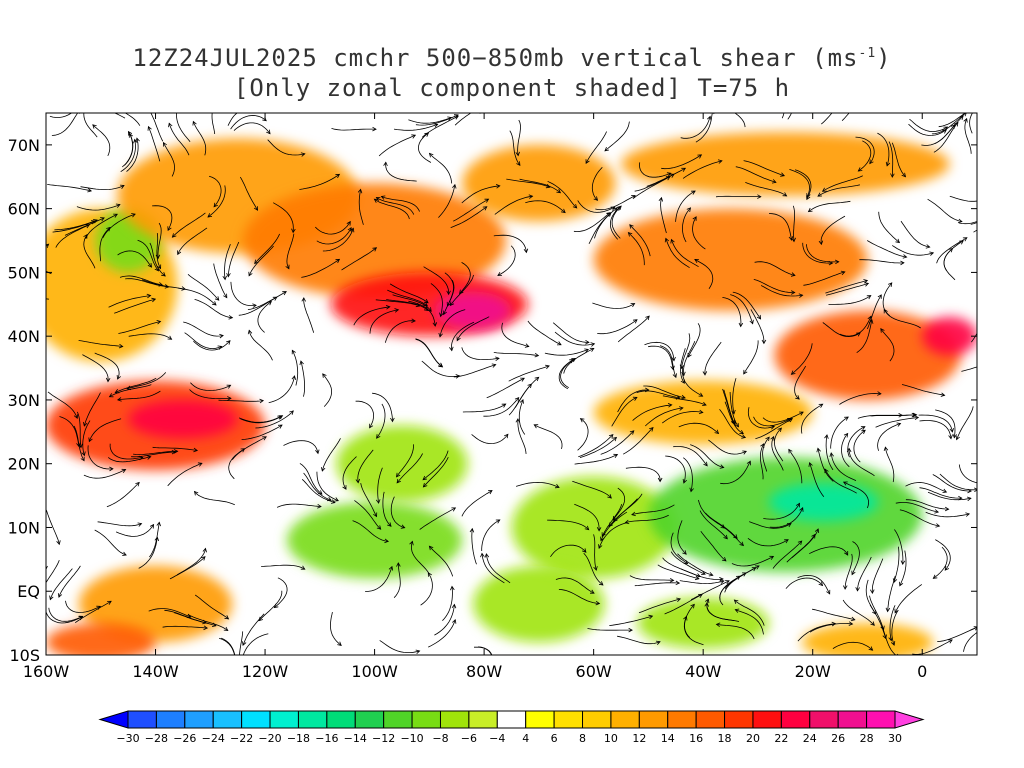 This screenshot has height=768, width=1024. What do you see at coordinates (554, 738) in the screenshot?
I see `colorbar-label: 6` at bounding box center [554, 738].